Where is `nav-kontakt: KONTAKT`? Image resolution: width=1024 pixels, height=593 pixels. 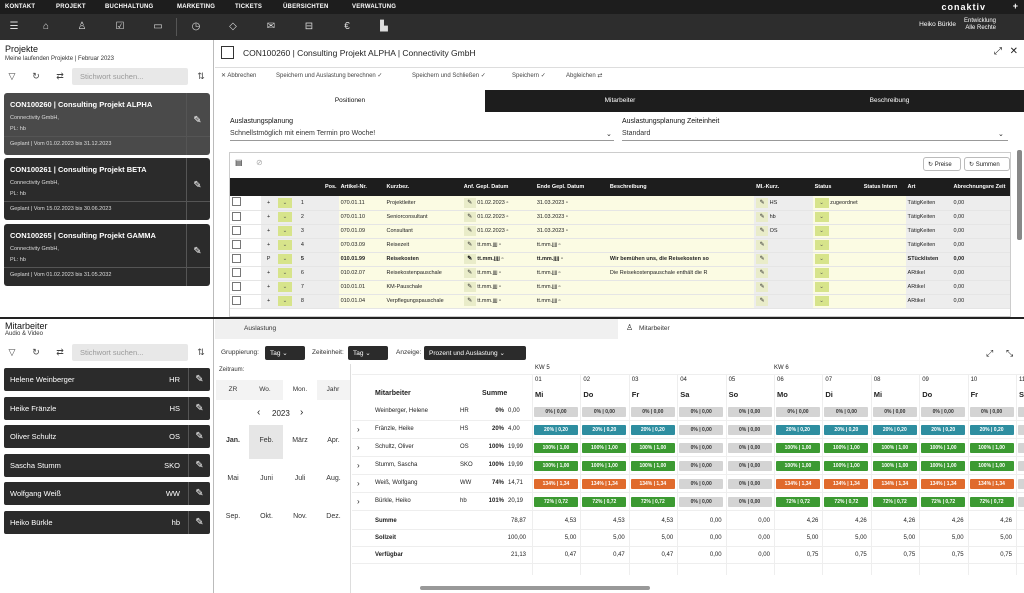 nav-kontakt: KONTAKT is located at coordinates (20, 7).